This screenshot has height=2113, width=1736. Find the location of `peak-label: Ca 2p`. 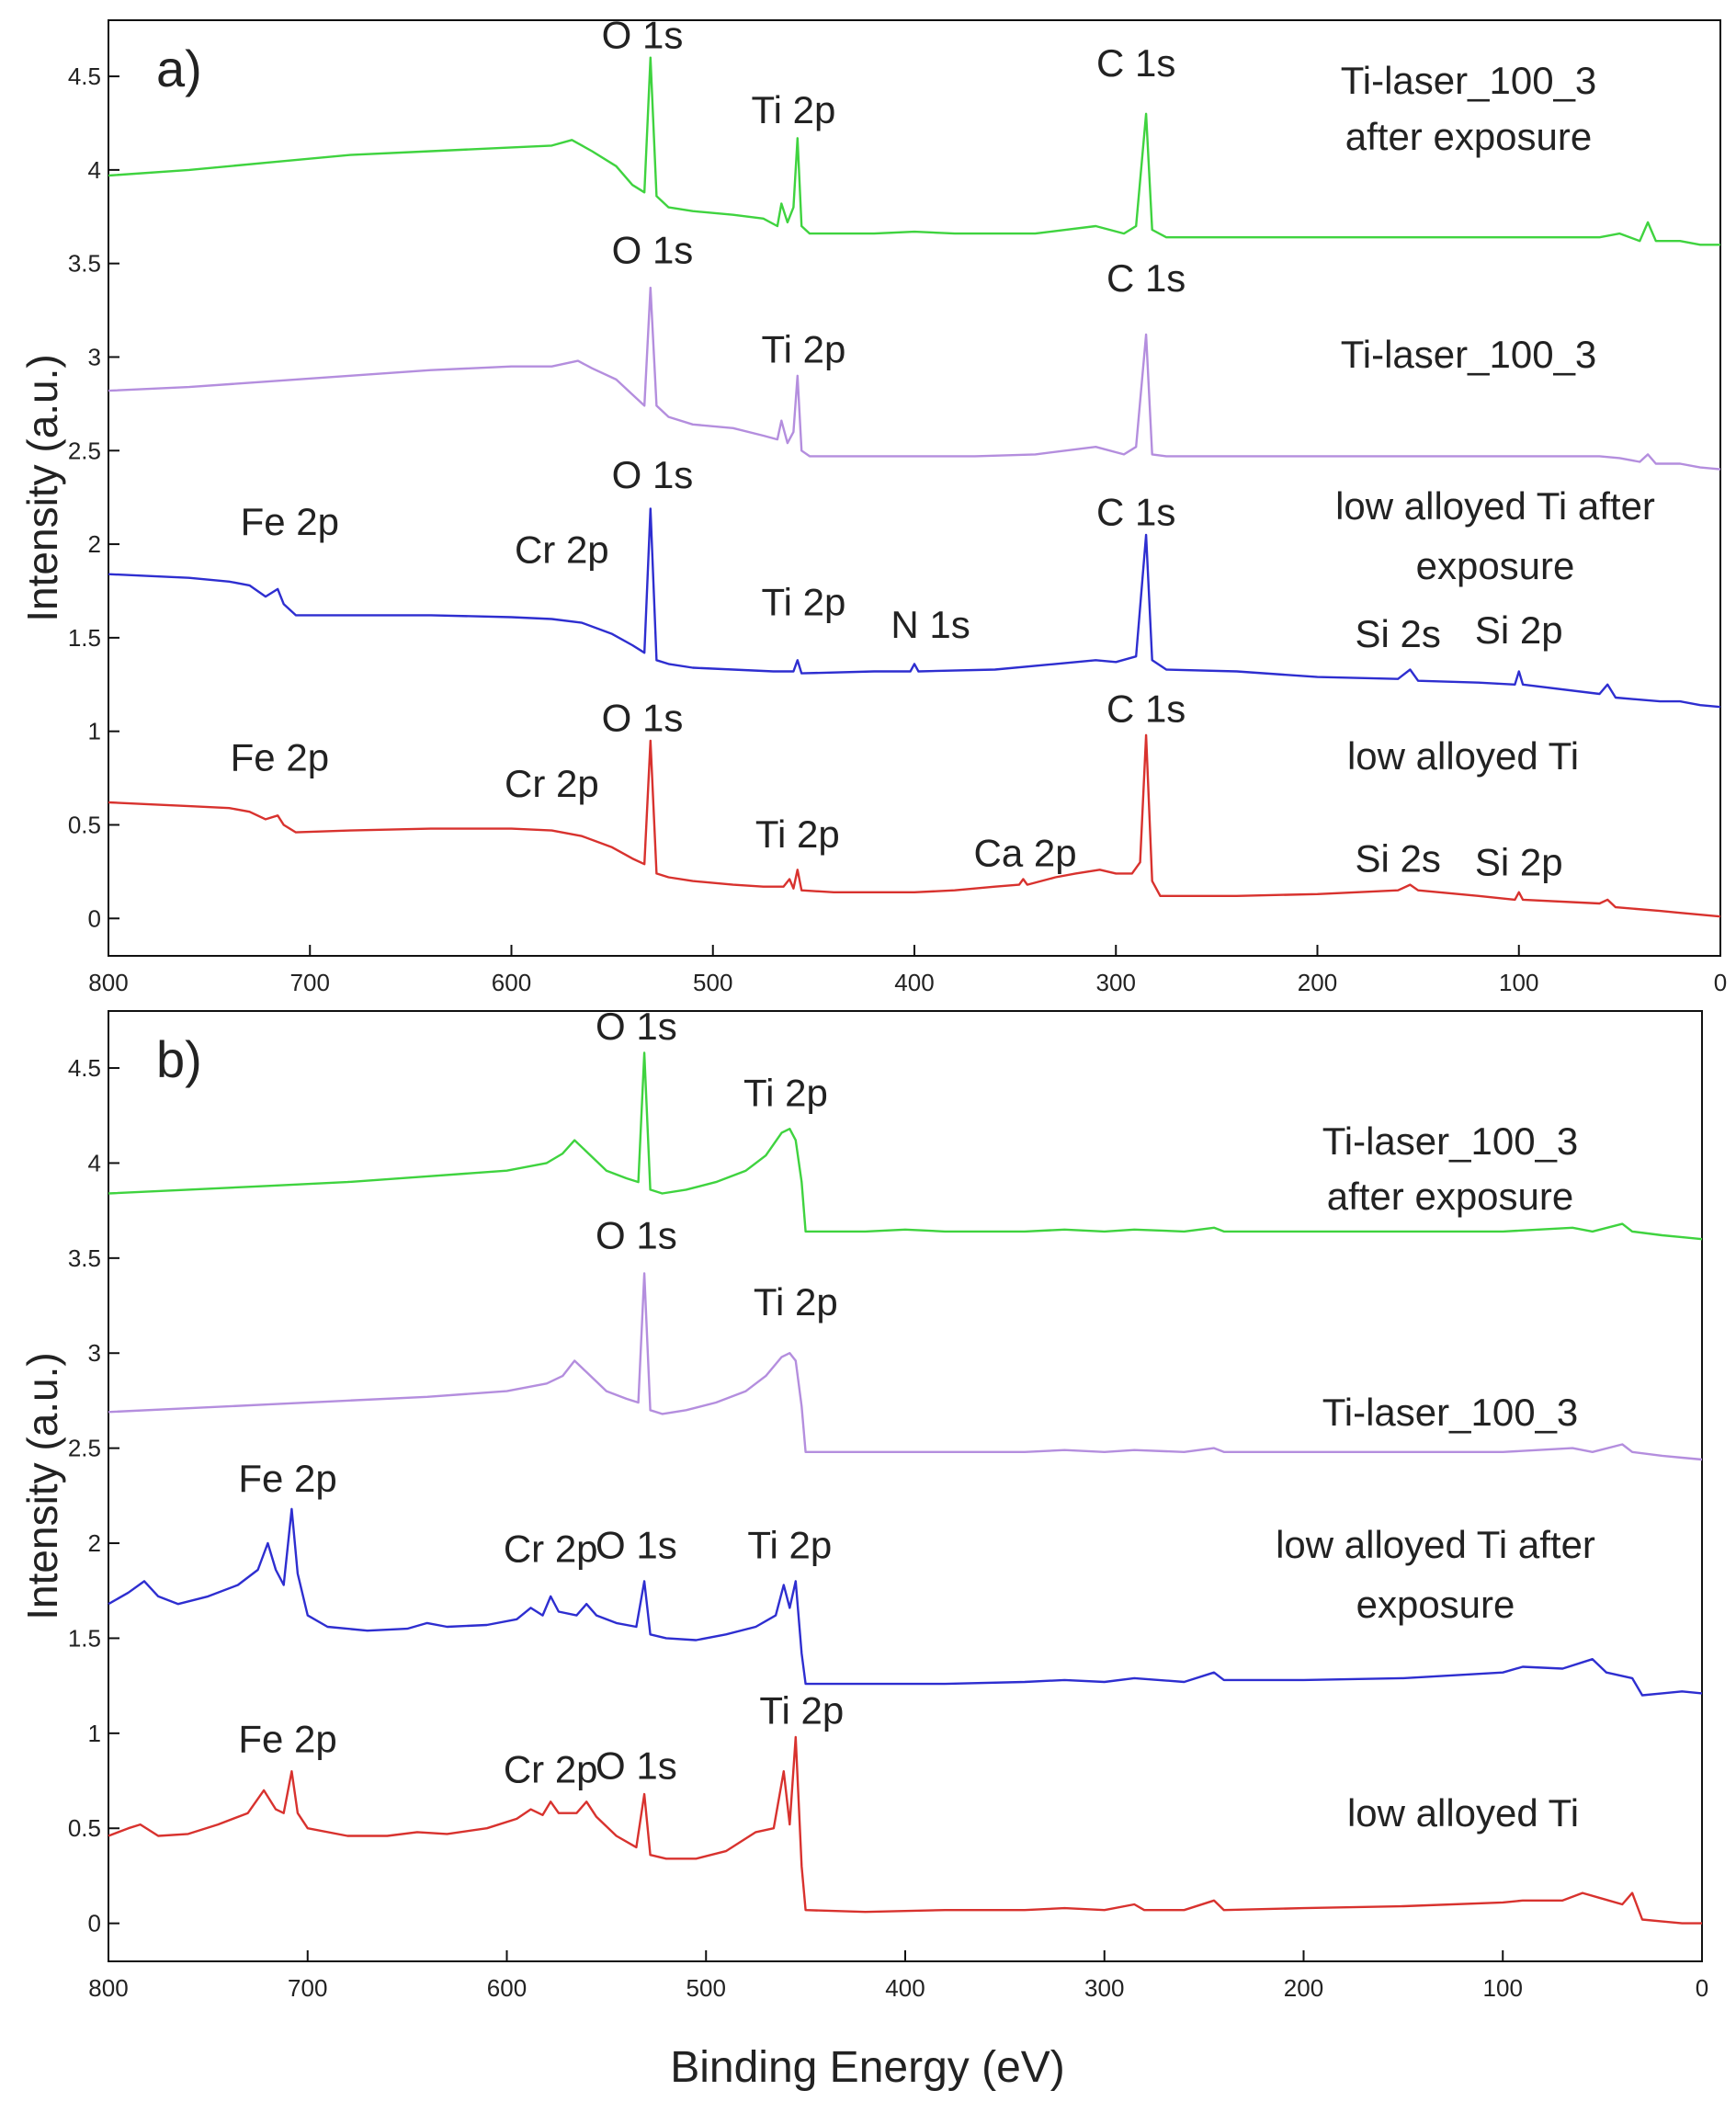

peak-label: Ca 2p is located at coordinates (1025, 853).